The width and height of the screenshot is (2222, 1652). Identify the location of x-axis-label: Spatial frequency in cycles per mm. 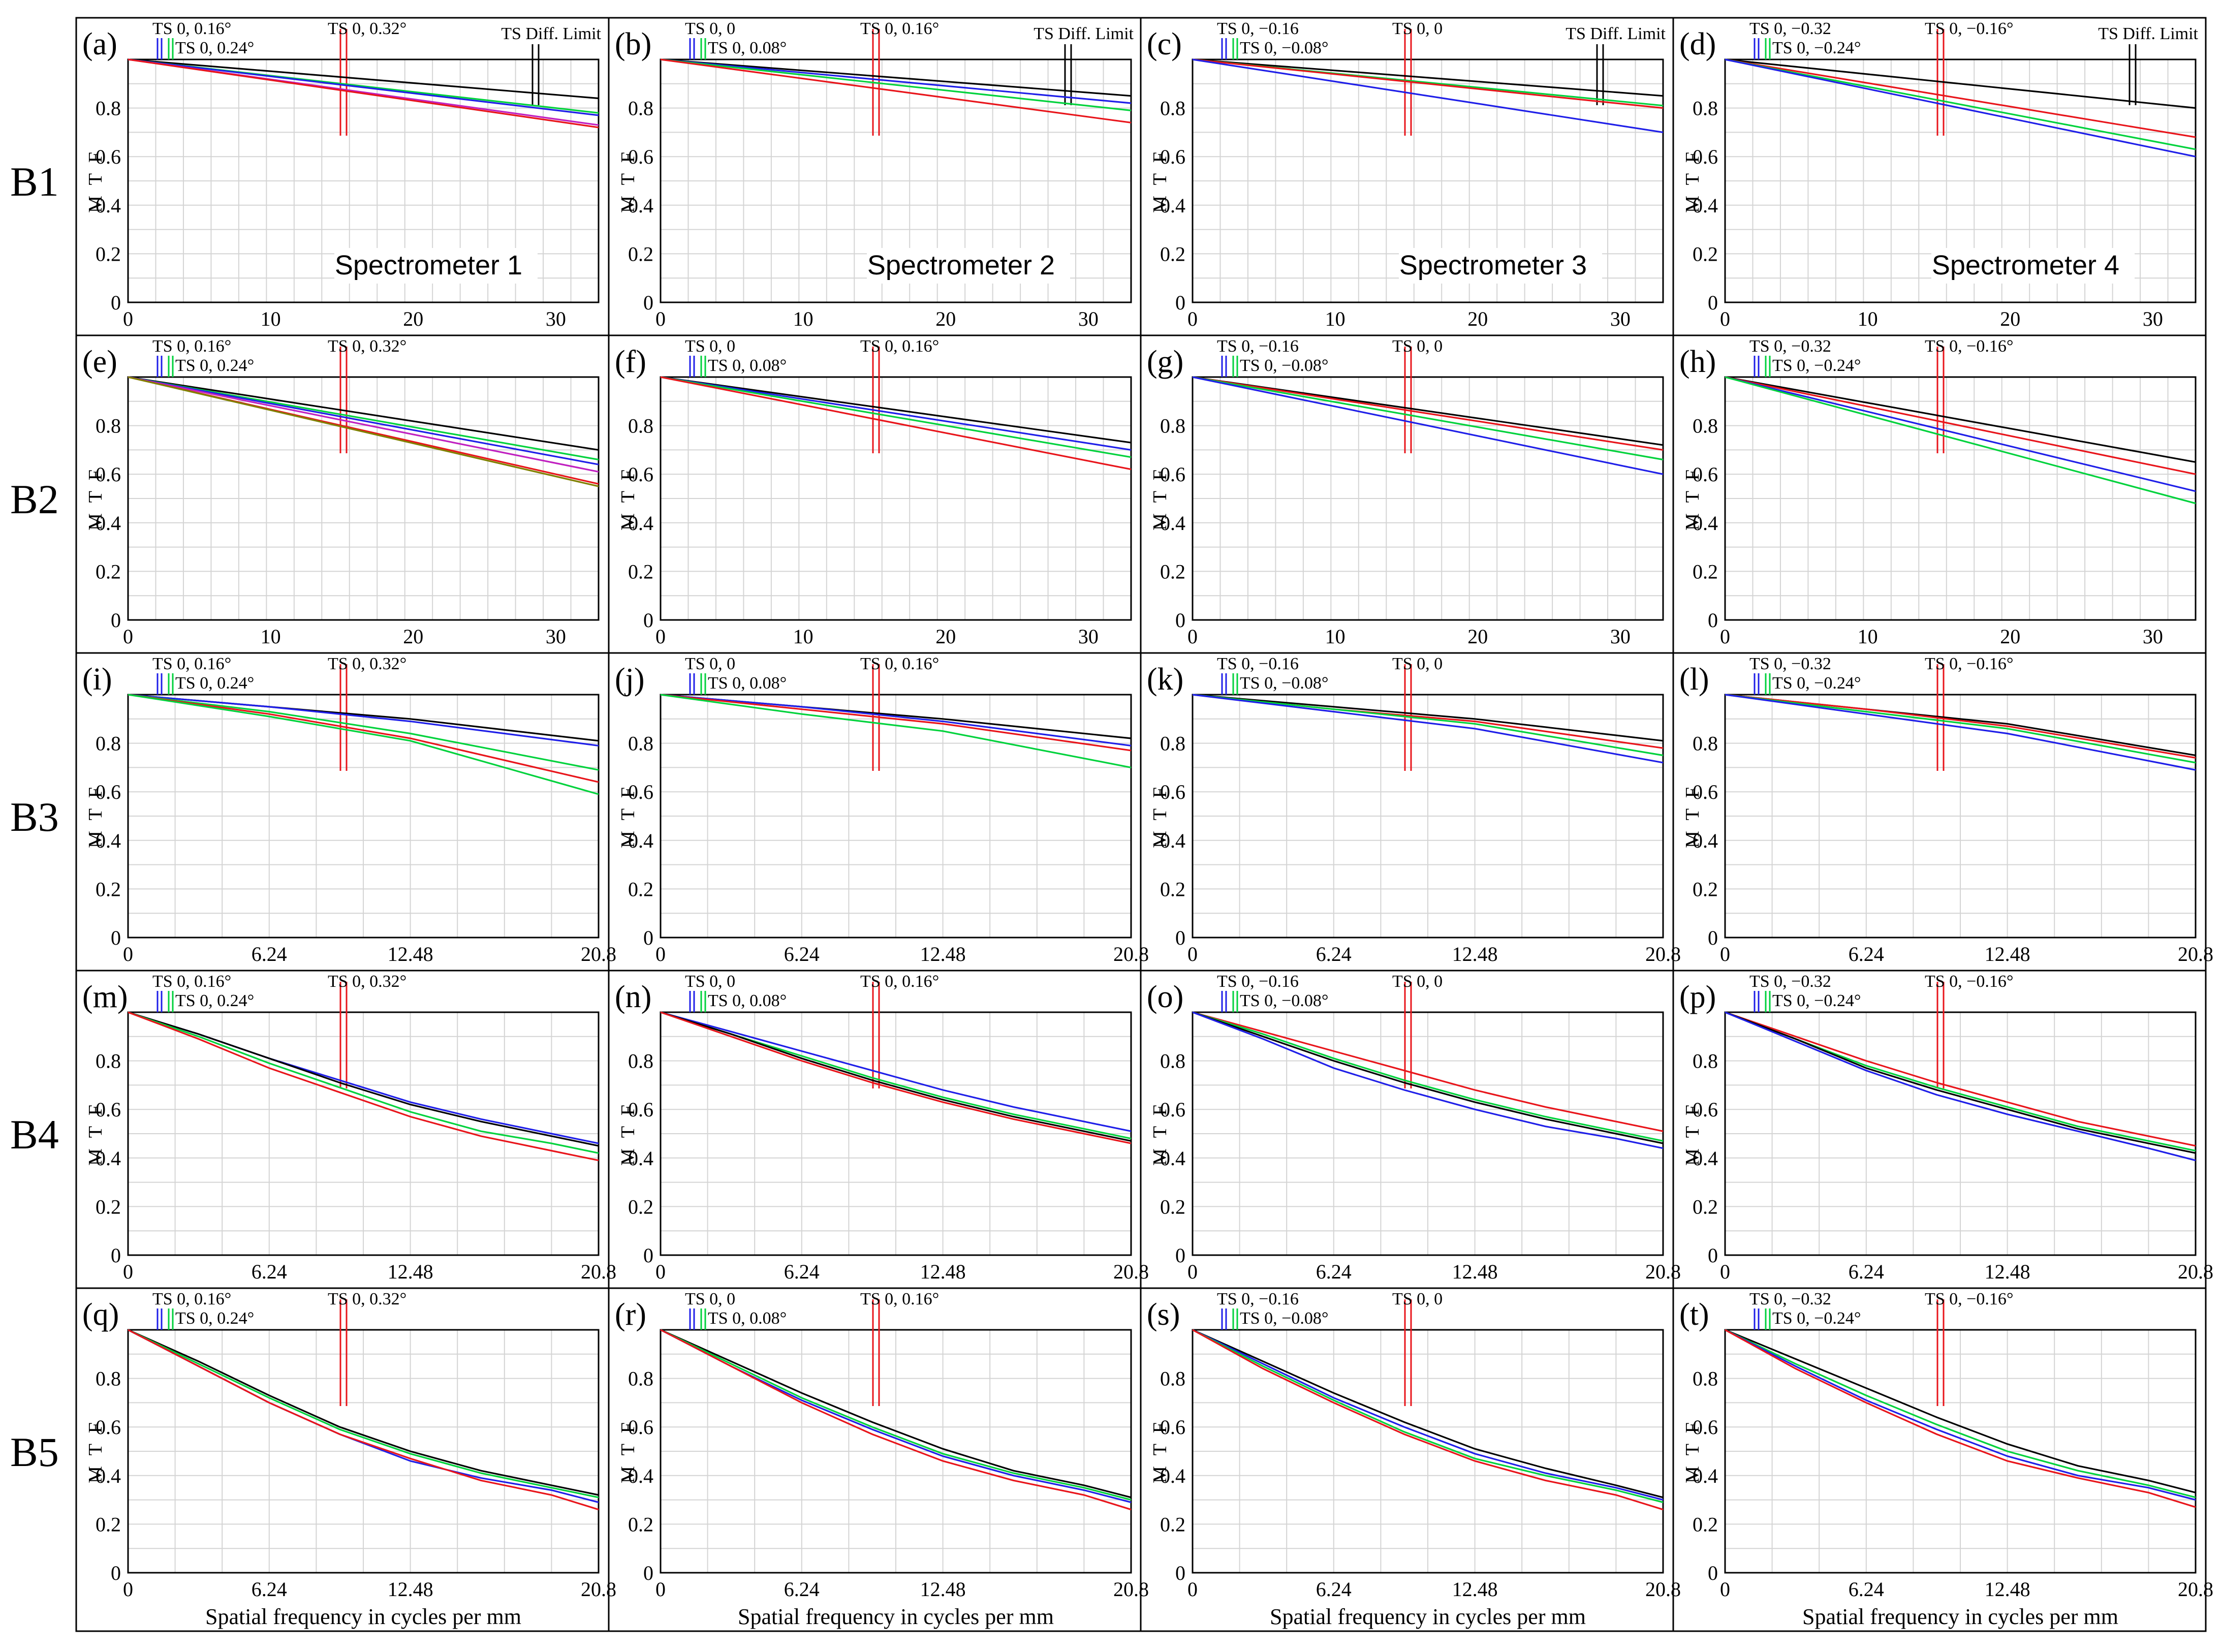
(896, 1616).